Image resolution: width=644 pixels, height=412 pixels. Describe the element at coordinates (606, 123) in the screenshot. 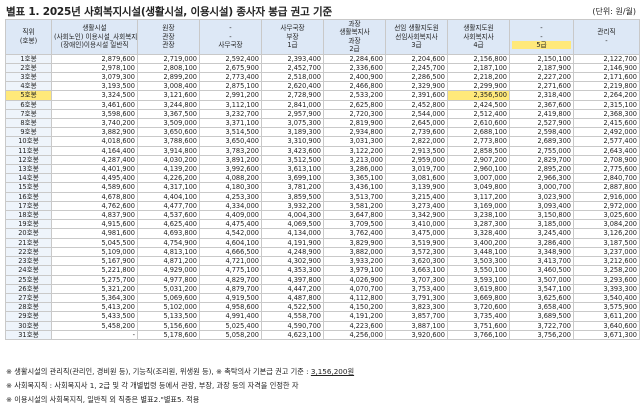

I see `table-cell: 2,415,600` at that location.